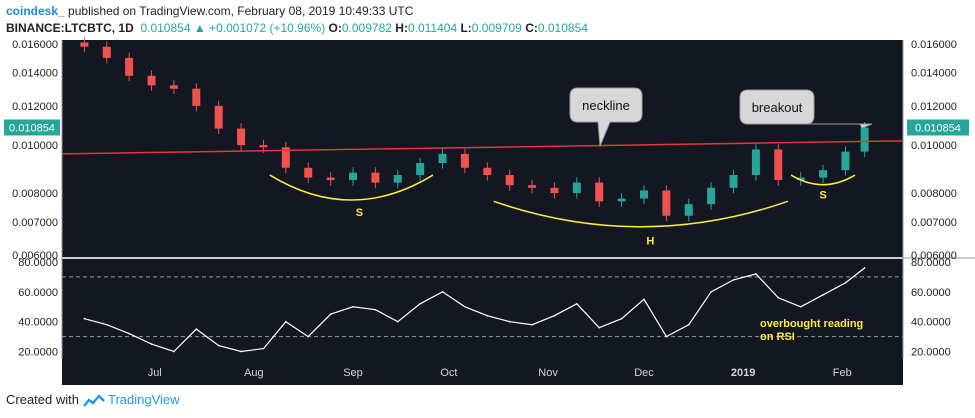  I want to click on change-value: +0.001072 (+10.96%), so click(267, 28).